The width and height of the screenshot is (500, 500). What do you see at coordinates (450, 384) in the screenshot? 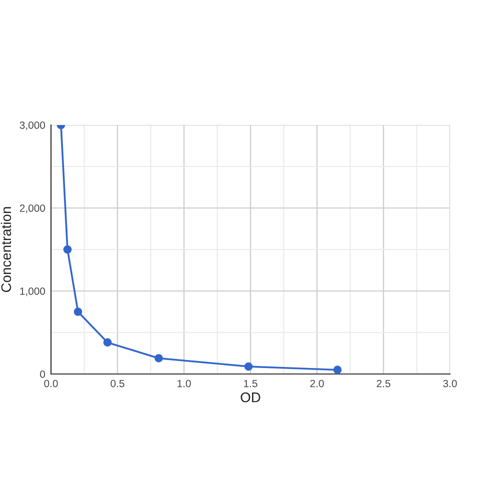
I see `x-tick-label: 3.0` at bounding box center [450, 384].